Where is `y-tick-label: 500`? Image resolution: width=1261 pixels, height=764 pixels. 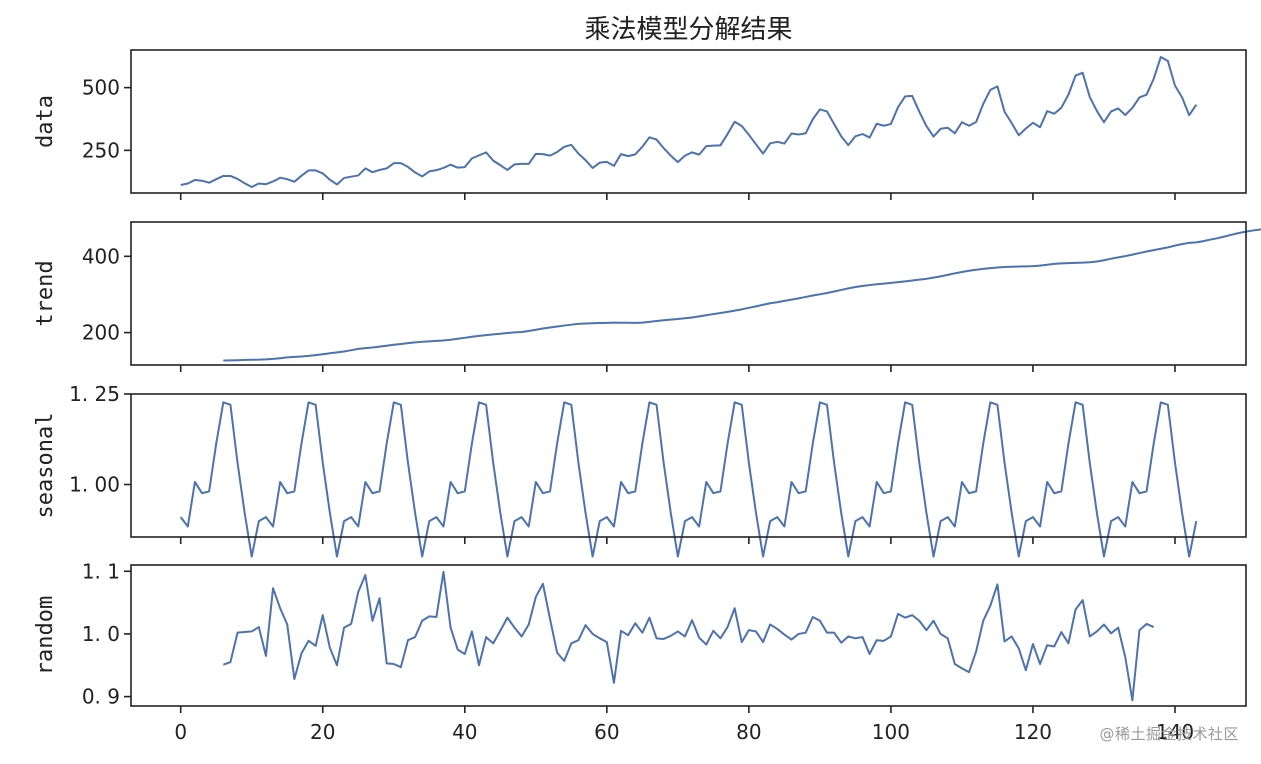
y-tick-label: 500 is located at coordinates (101, 88).